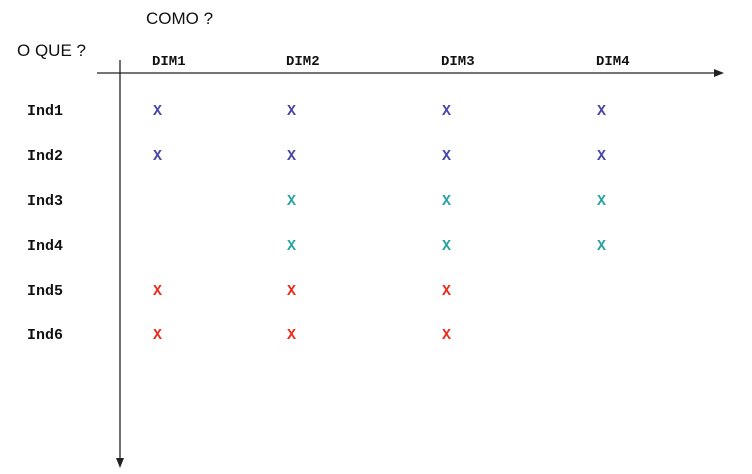 The height and width of the screenshot is (474, 752). I want to click on column-header-dim3: DIM3, so click(458, 62).